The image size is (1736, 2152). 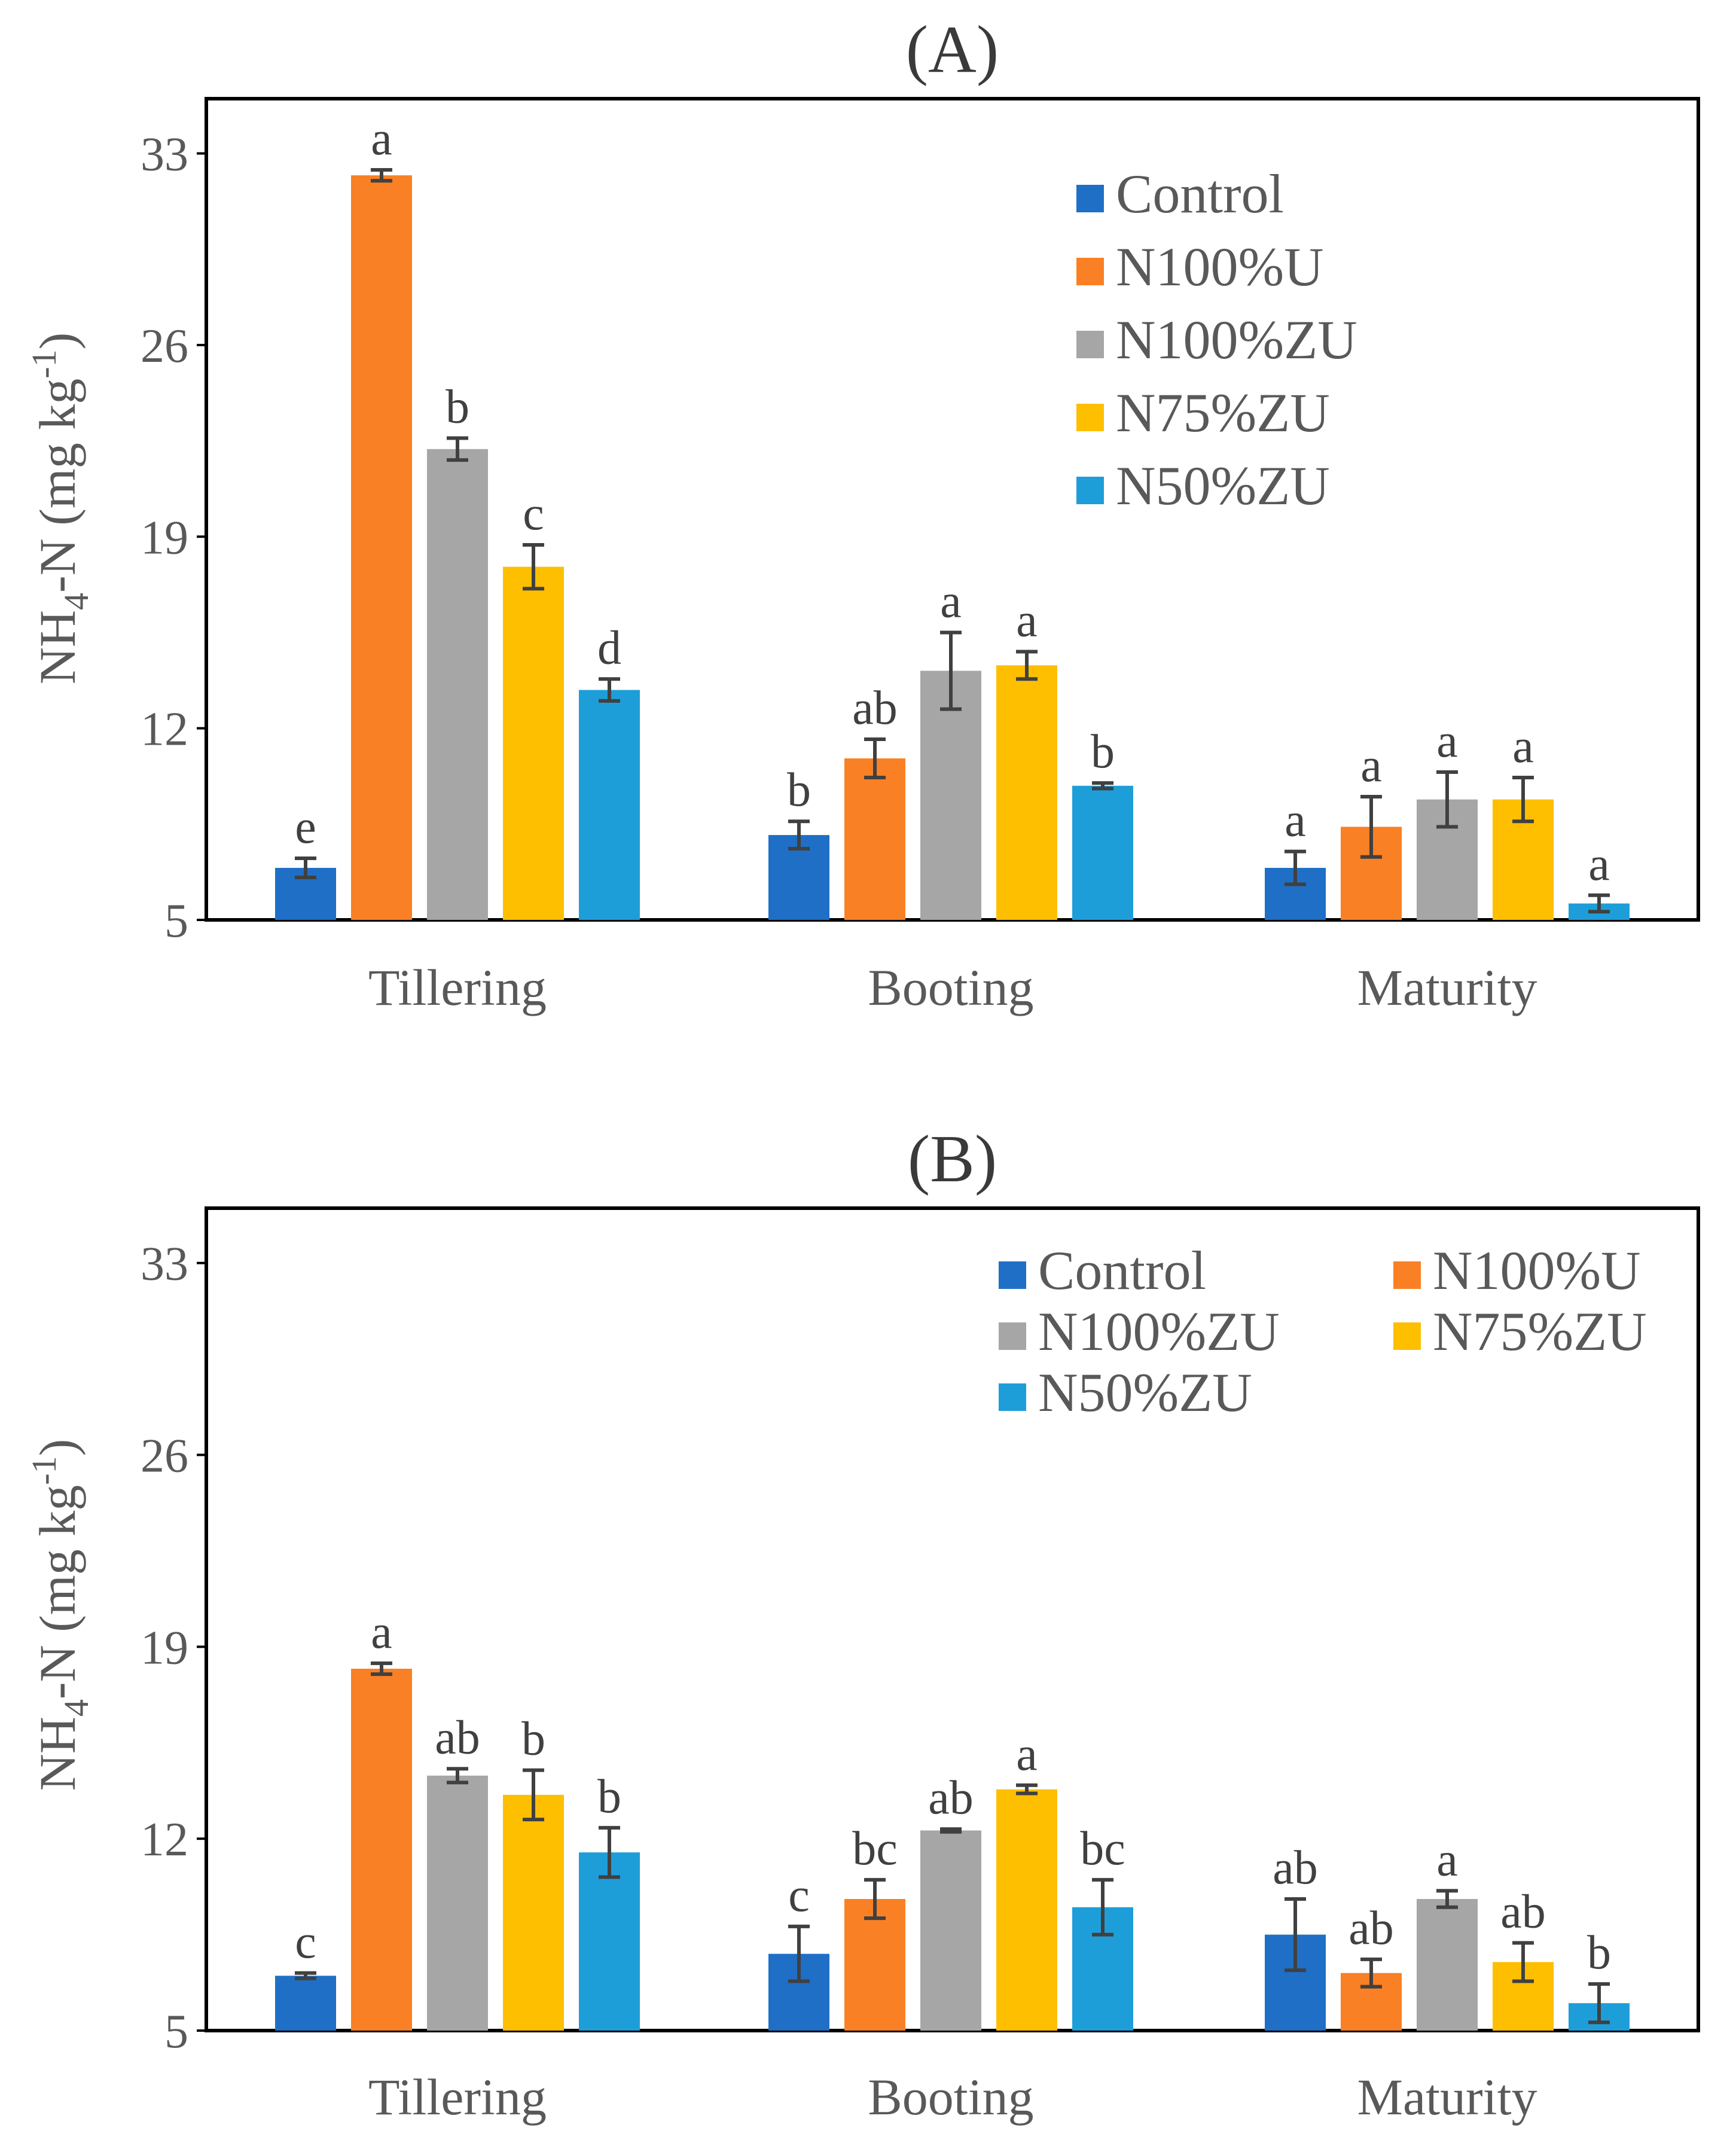 What do you see at coordinates (953, 1159) in the screenshot?
I see `chart-title: (B)` at bounding box center [953, 1159].